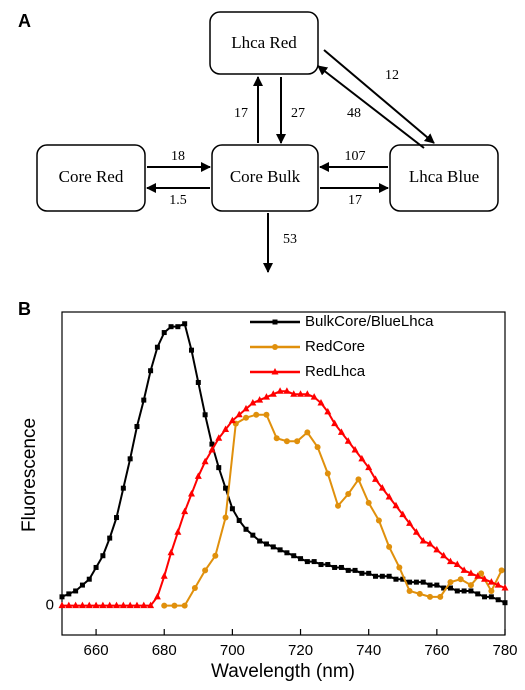 Image resolution: width=525 pixels, height=690 pixels. I want to click on x-tick-label: 700, so click(232, 650).